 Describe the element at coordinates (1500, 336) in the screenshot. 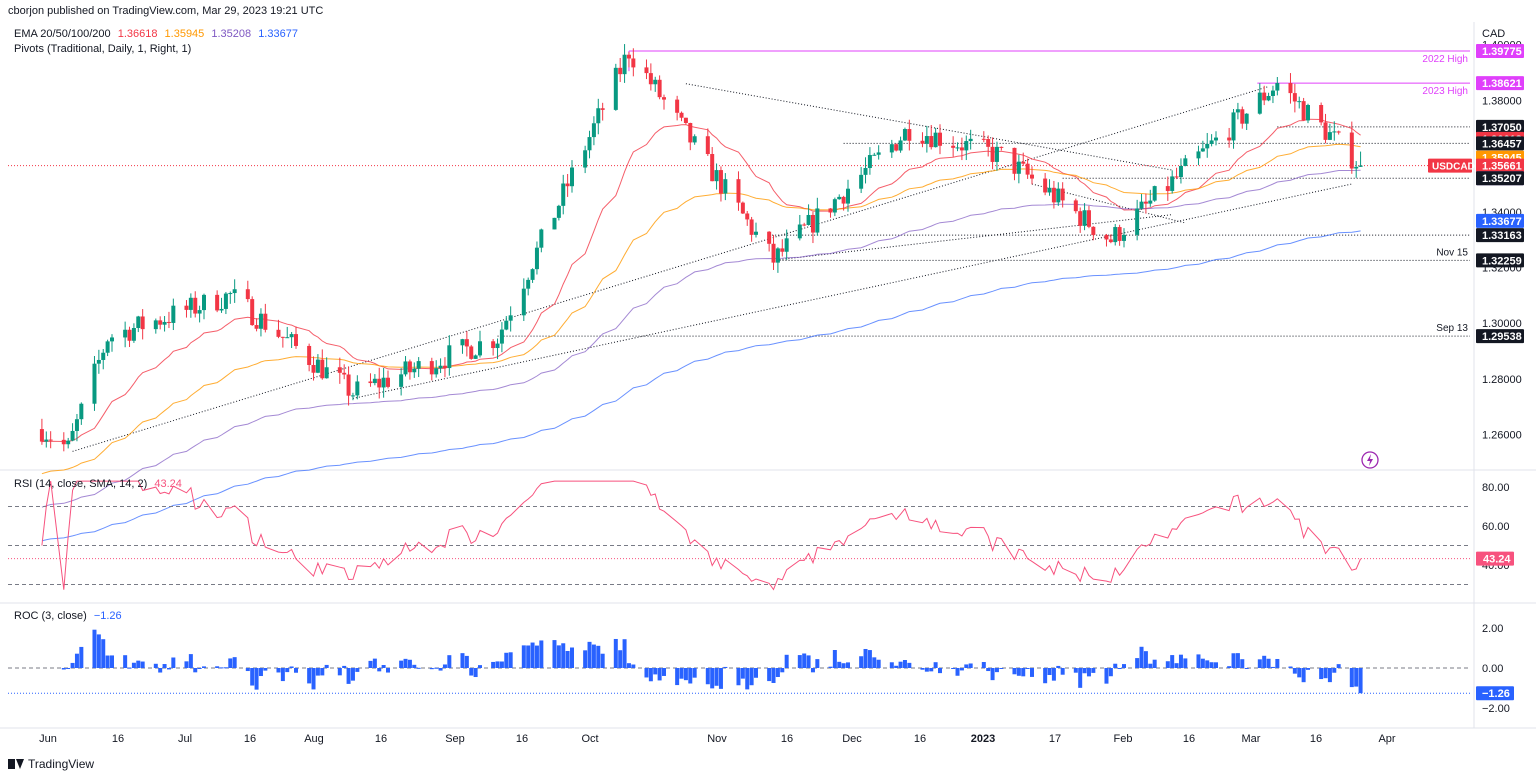

I see `price-tag: 1.29538` at that location.